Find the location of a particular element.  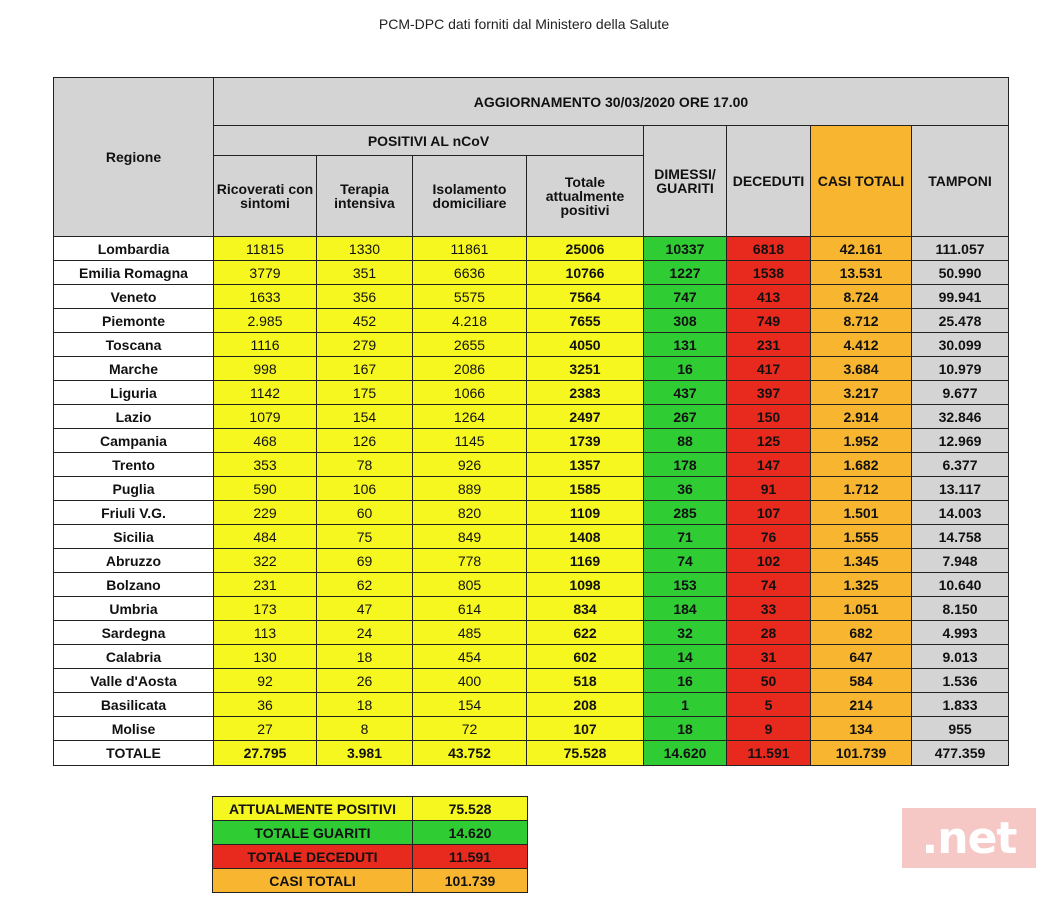

cell-region: Marche is located at coordinates (133, 368).